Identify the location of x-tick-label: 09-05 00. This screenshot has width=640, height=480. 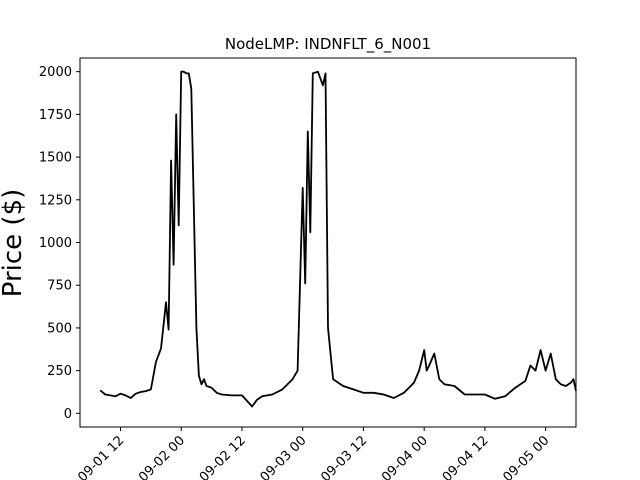
(527, 456).